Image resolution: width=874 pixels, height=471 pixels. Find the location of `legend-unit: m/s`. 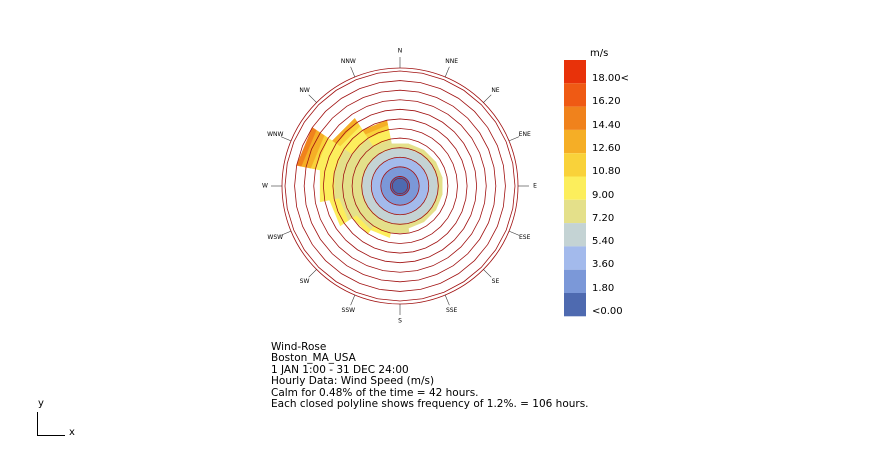

legend-unit: m/s is located at coordinates (599, 53).